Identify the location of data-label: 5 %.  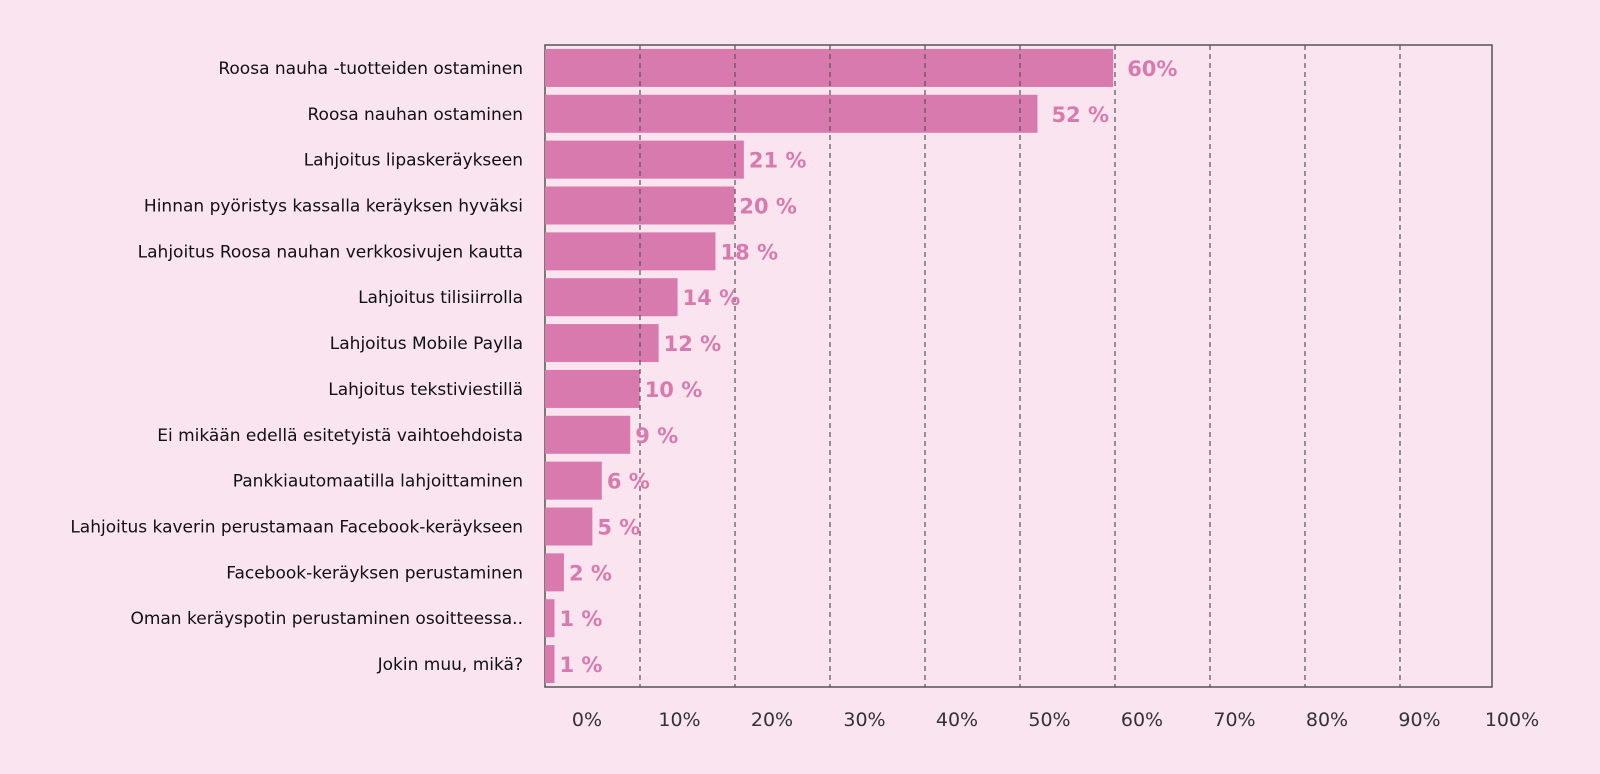
(618, 528).